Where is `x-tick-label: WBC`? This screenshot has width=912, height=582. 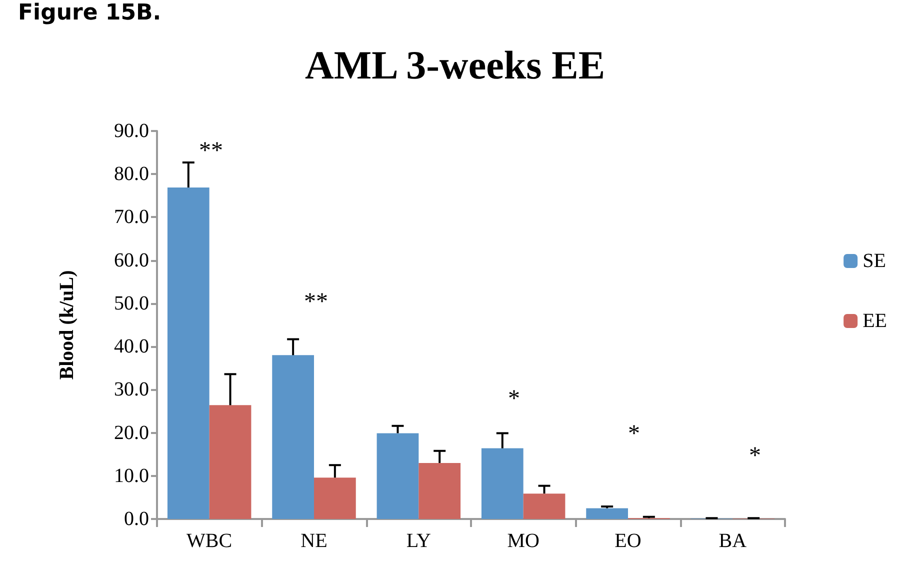
x-tick-label: WBC is located at coordinates (209, 541).